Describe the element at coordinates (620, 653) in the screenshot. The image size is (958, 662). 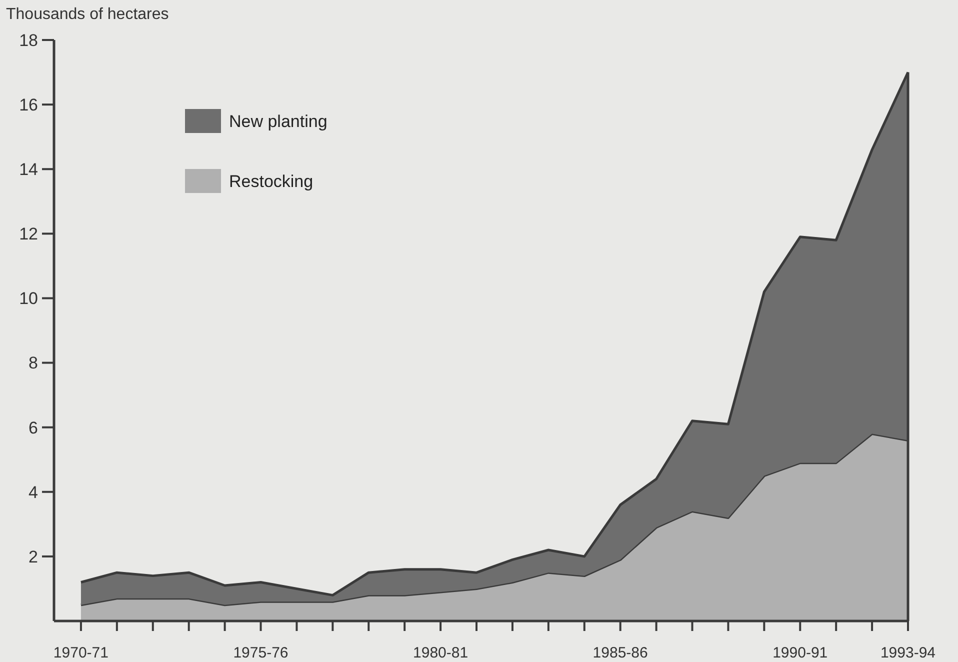
I see `x-tick-label: 1985-86` at that location.